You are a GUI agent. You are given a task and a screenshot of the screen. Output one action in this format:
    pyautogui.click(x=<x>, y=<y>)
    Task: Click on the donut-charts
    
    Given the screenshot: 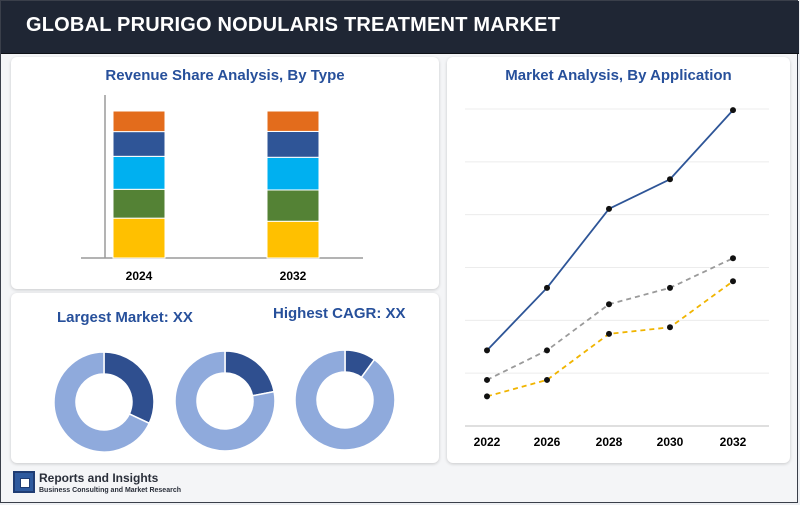 What is the action you would take?
    pyautogui.click(x=224, y=401)
    